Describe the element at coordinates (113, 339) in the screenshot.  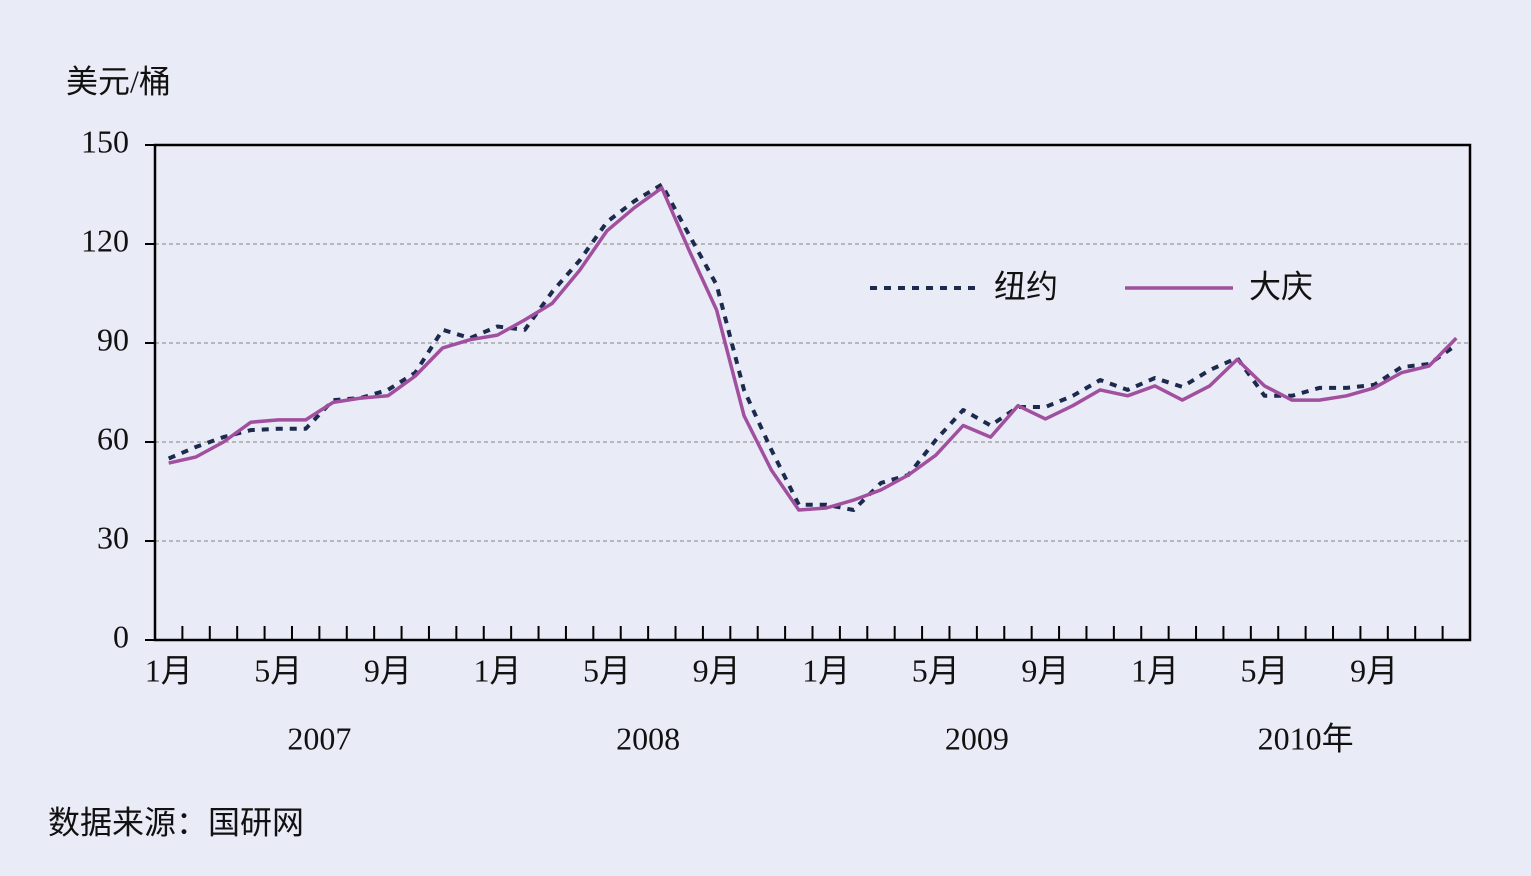
I see `y-tick-label: 90` at that location.